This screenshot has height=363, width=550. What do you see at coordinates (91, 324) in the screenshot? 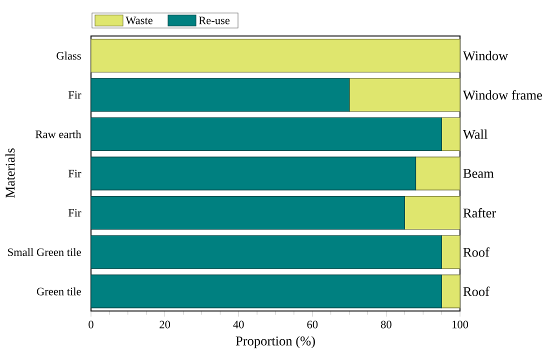
I see `x-tick-label: 0` at bounding box center [91, 324].